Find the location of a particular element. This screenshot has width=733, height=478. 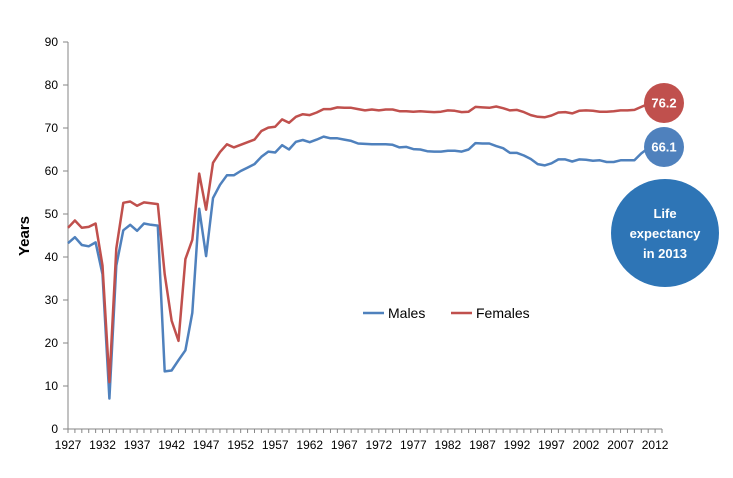

legend: Males Females is located at coordinates (446, 313).